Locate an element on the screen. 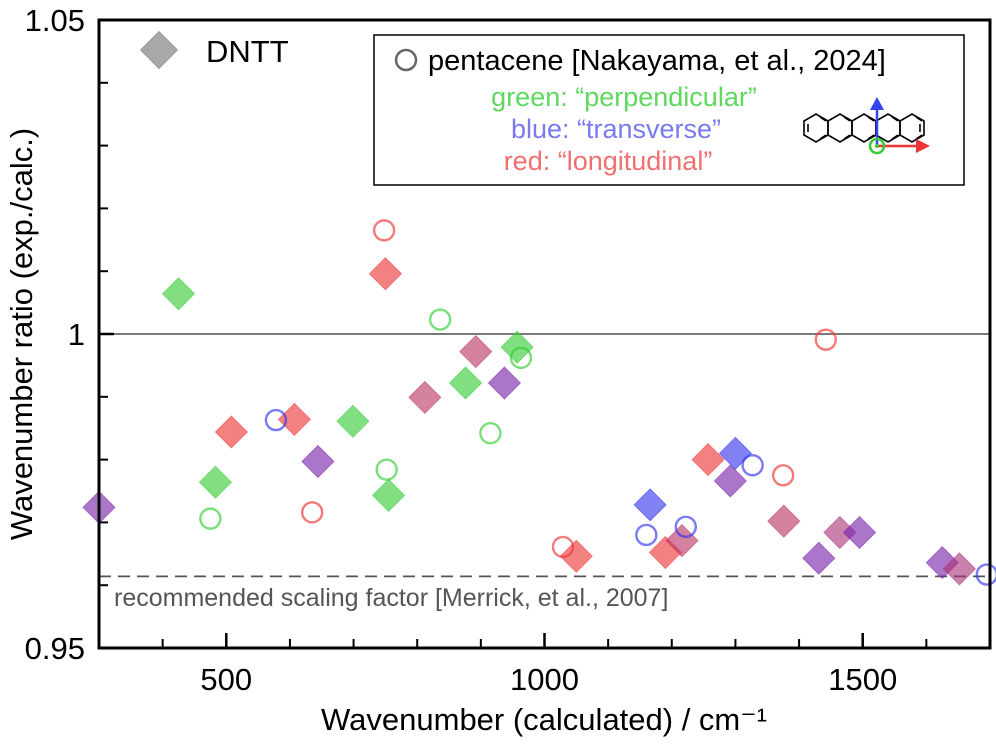 The width and height of the screenshot is (996, 747). dntt-legend-label: DNTT is located at coordinates (247, 51).